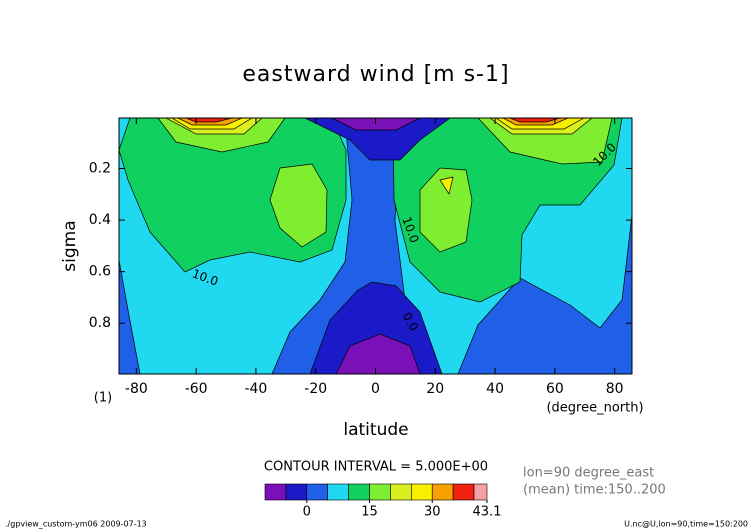  Describe the element at coordinates (307, 512) in the screenshot. I see `colorbar-tick-label: 0` at that location.